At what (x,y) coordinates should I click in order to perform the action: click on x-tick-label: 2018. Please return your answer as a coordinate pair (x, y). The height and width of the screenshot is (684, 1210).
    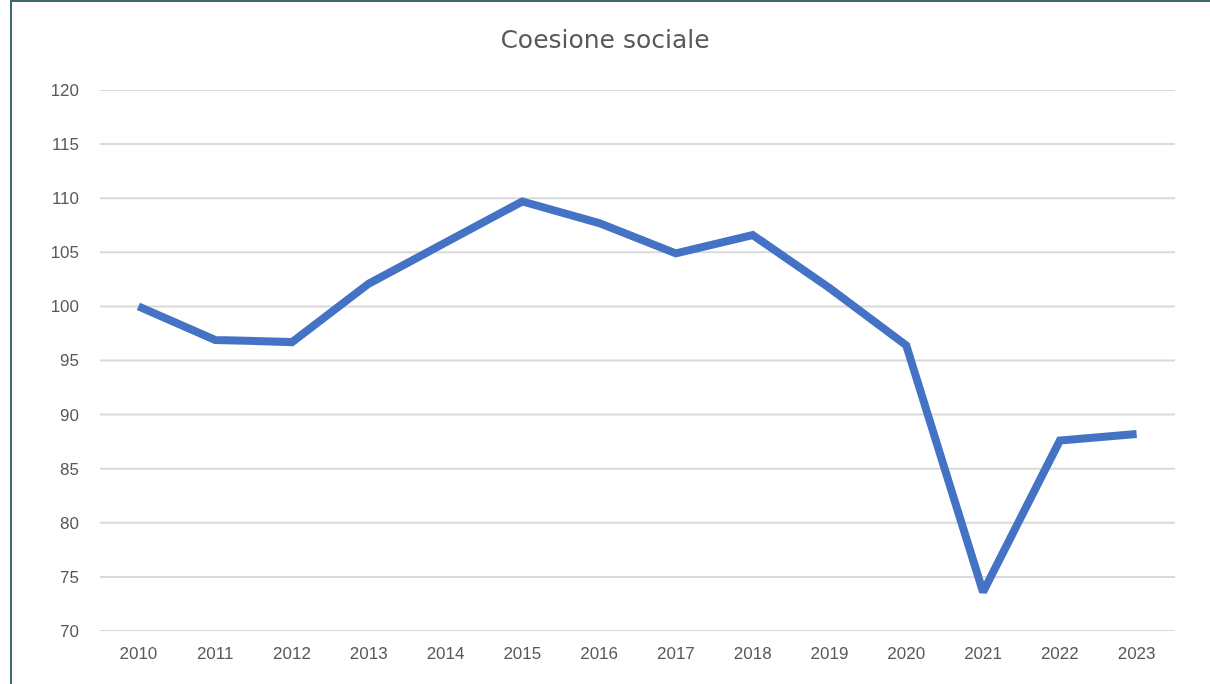
    Looking at the image, I should click on (752, 653).